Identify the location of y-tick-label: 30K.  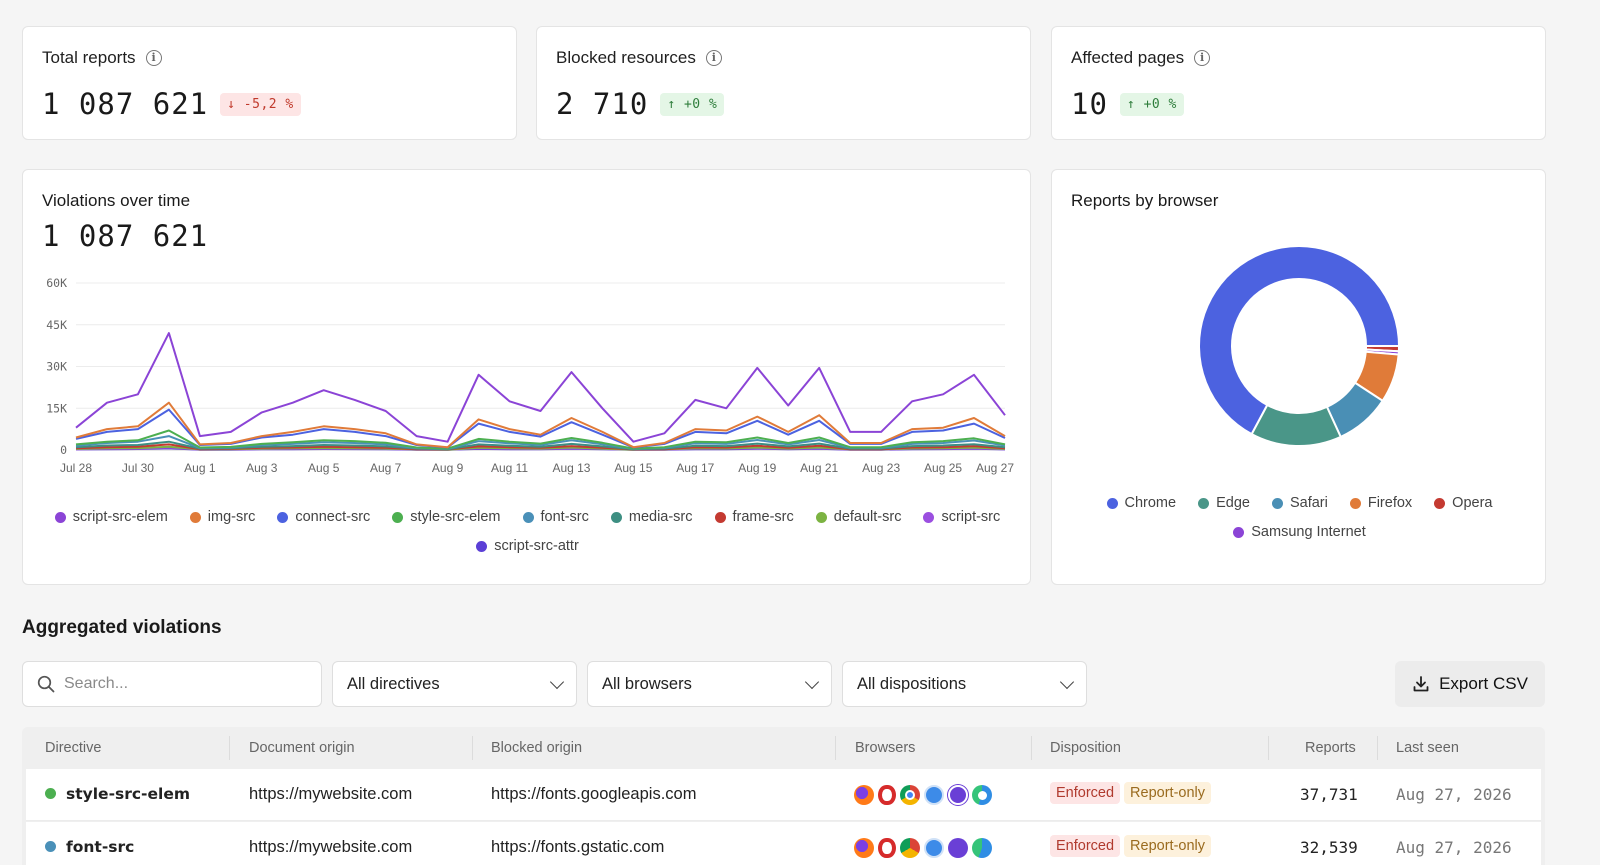
(56, 367).